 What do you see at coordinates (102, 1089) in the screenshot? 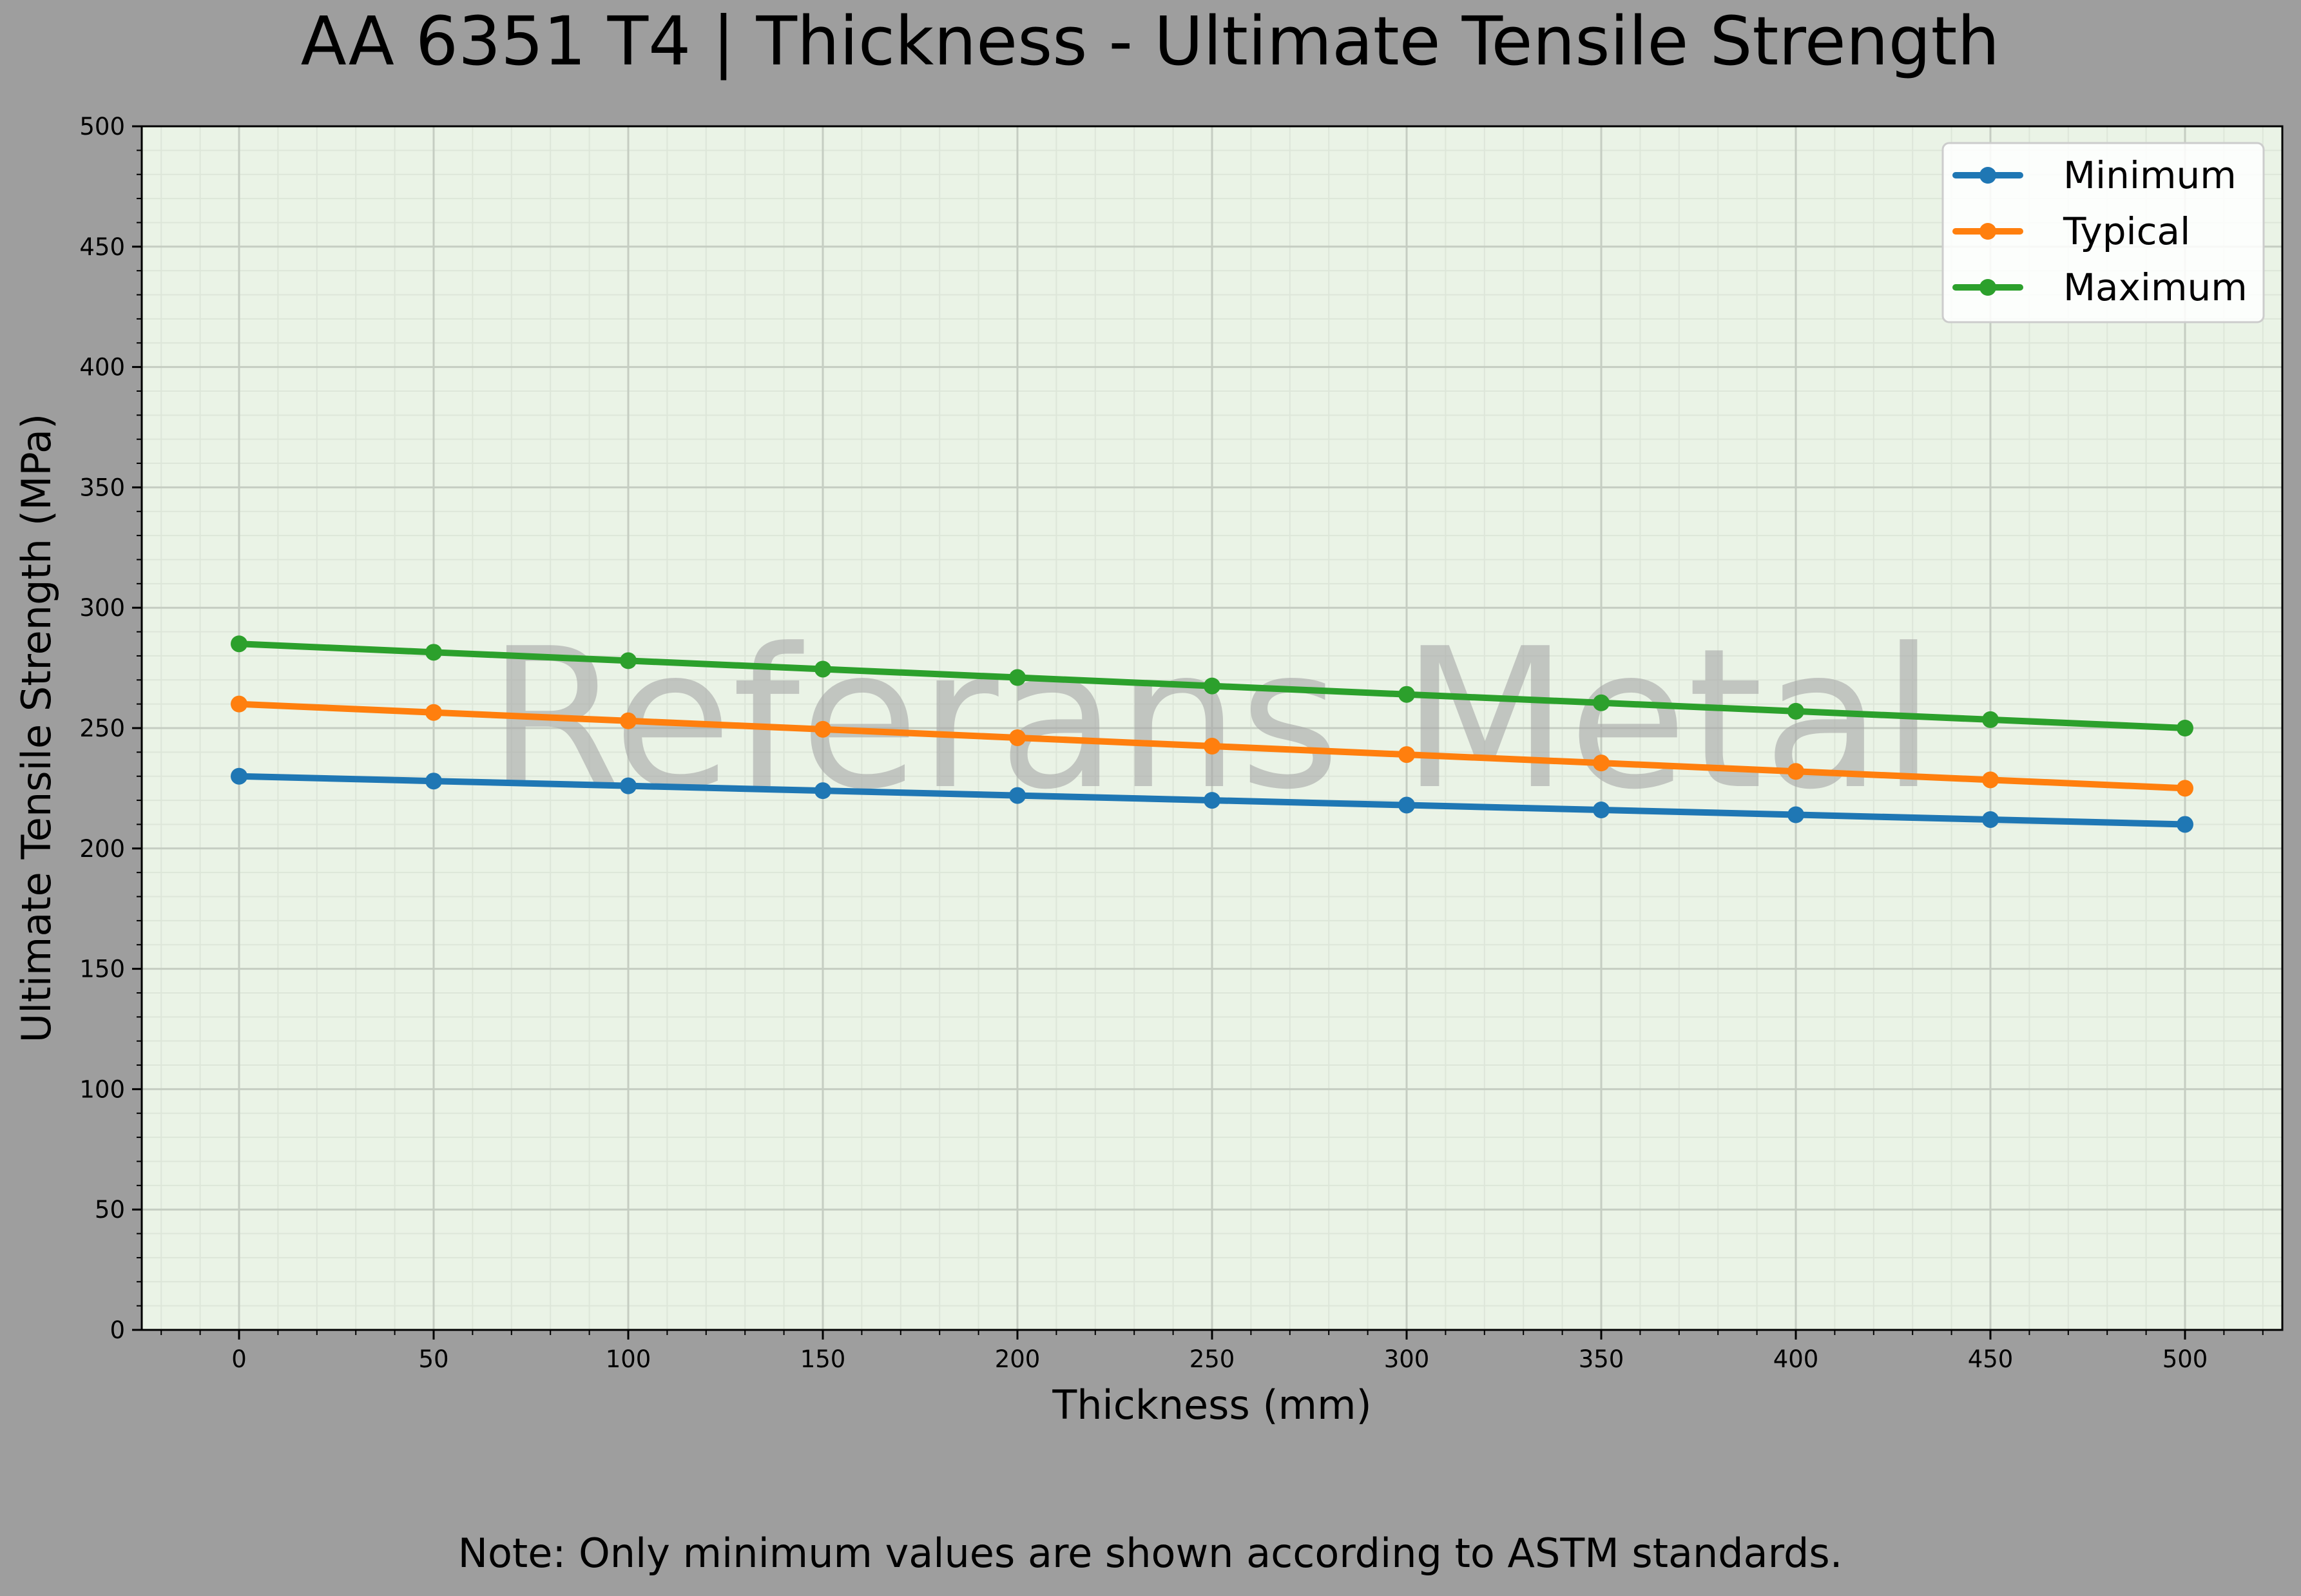
I see `y-tick-label: 100` at bounding box center [102, 1089].